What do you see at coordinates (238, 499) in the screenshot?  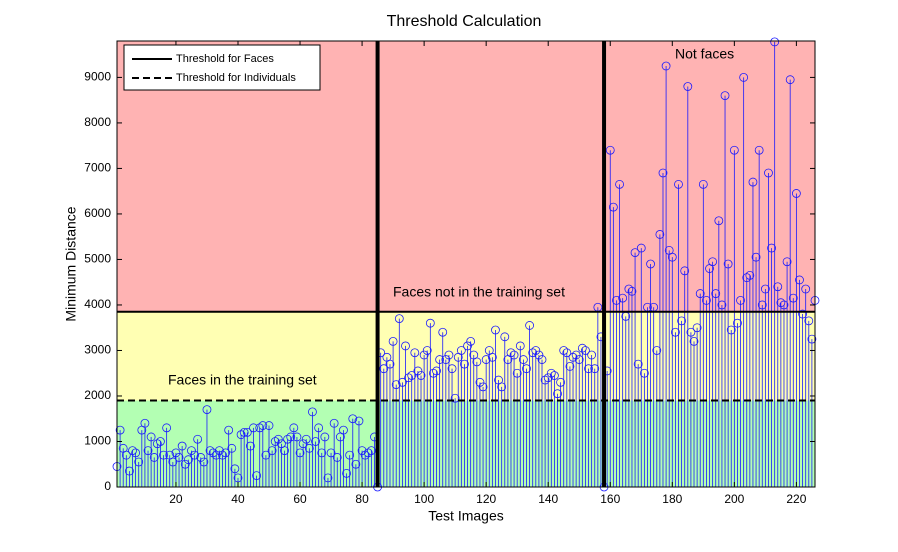 I see `x-tick-label: 40` at bounding box center [238, 499].